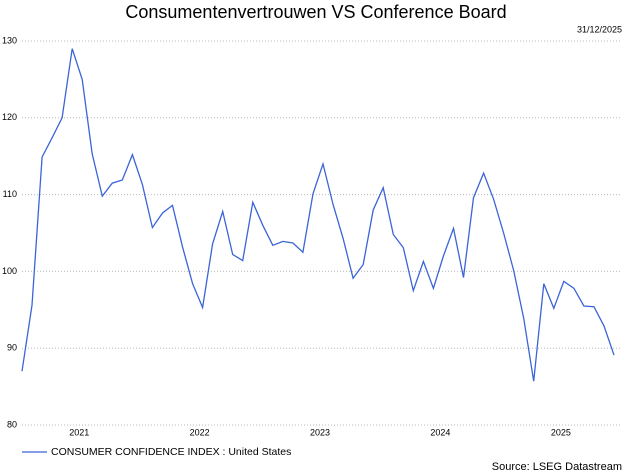 This screenshot has height=476, width=632. What do you see at coordinates (9, 271) in the screenshot?
I see `y-tick-label: 100` at bounding box center [9, 271].